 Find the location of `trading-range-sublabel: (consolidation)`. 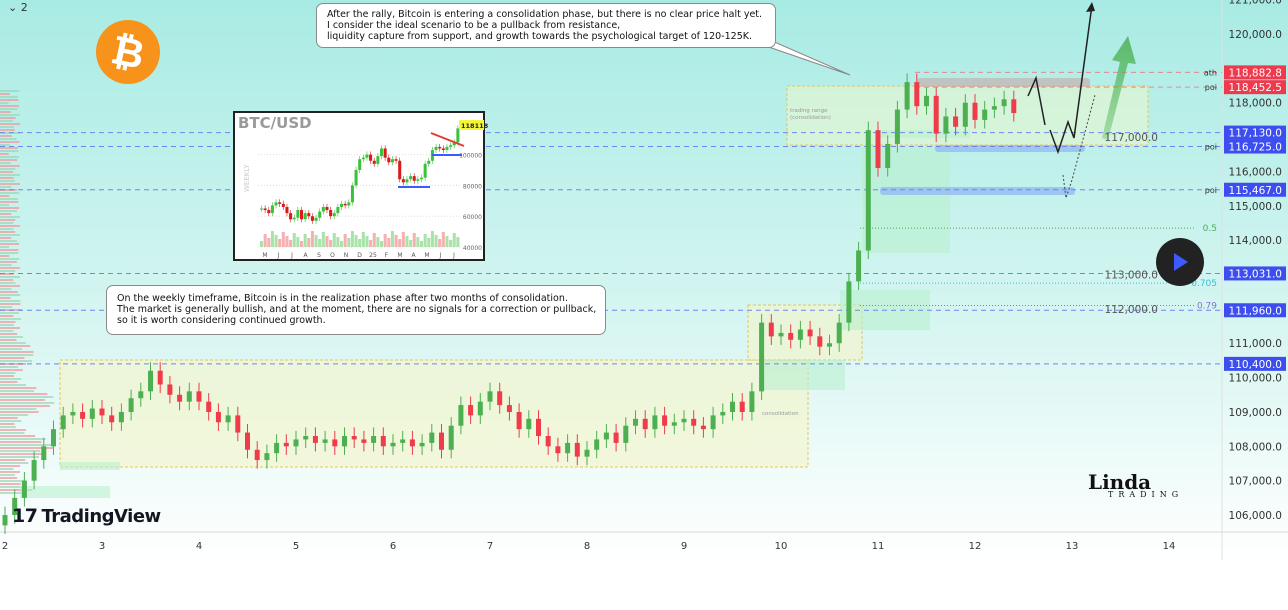

trading-range-sublabel: (consolidation) is located at coordinates (810, 118).